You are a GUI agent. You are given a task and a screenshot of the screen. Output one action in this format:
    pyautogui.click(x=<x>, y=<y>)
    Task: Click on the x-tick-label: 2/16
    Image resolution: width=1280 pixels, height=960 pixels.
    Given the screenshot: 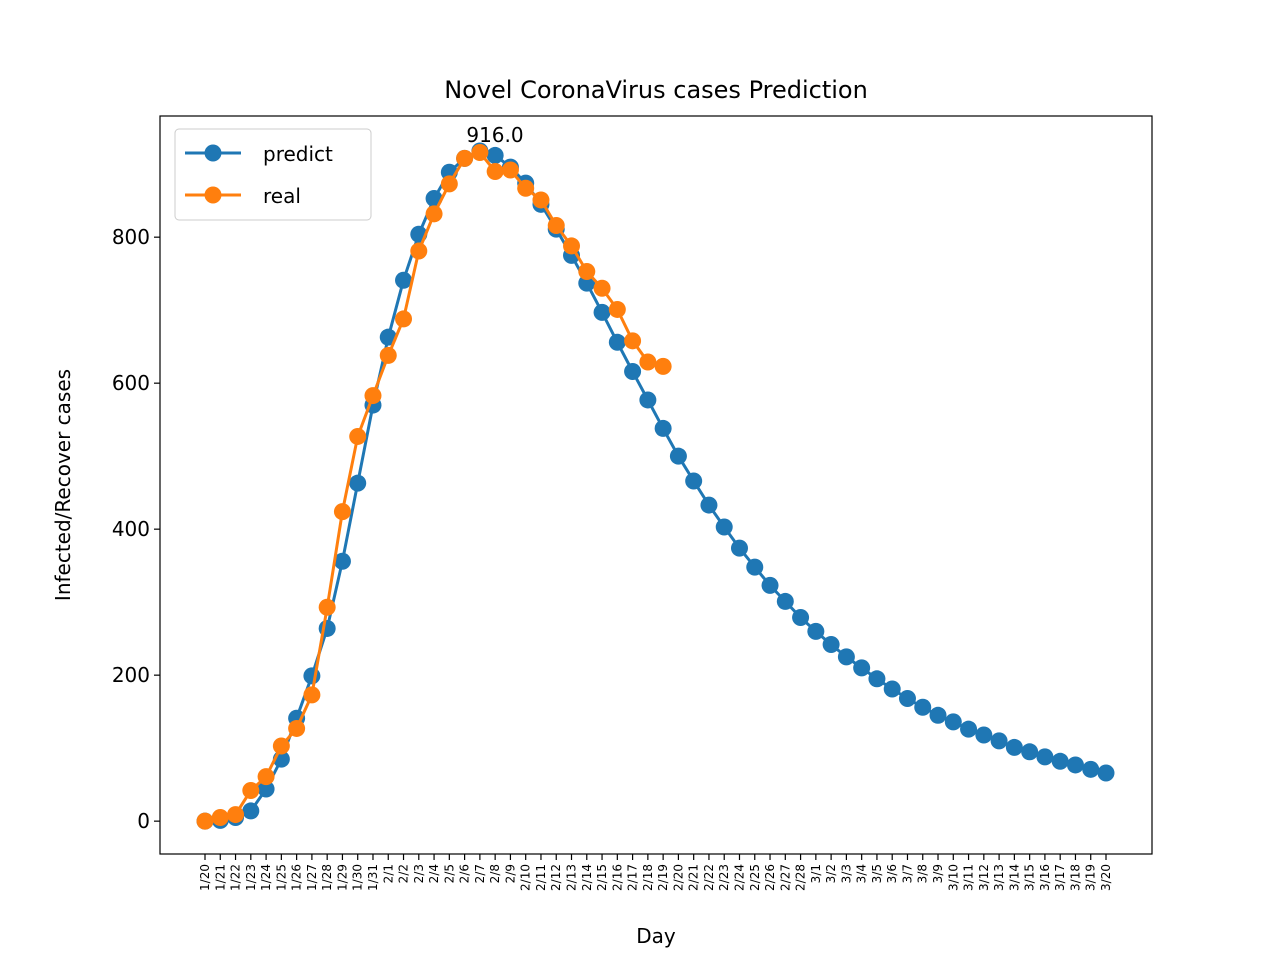 What is the action you would take?
    pyautogui.click(x=617, y=877)
    